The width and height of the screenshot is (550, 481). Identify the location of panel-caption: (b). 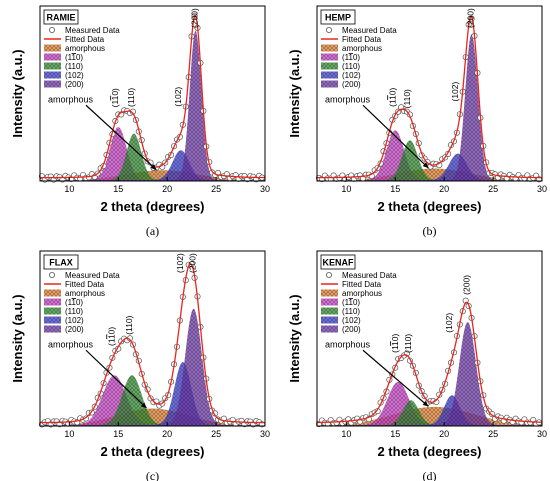
(430, 231).